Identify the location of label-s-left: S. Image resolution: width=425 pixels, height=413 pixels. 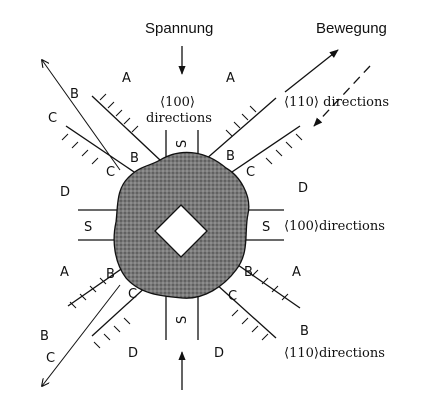
(88, 227).